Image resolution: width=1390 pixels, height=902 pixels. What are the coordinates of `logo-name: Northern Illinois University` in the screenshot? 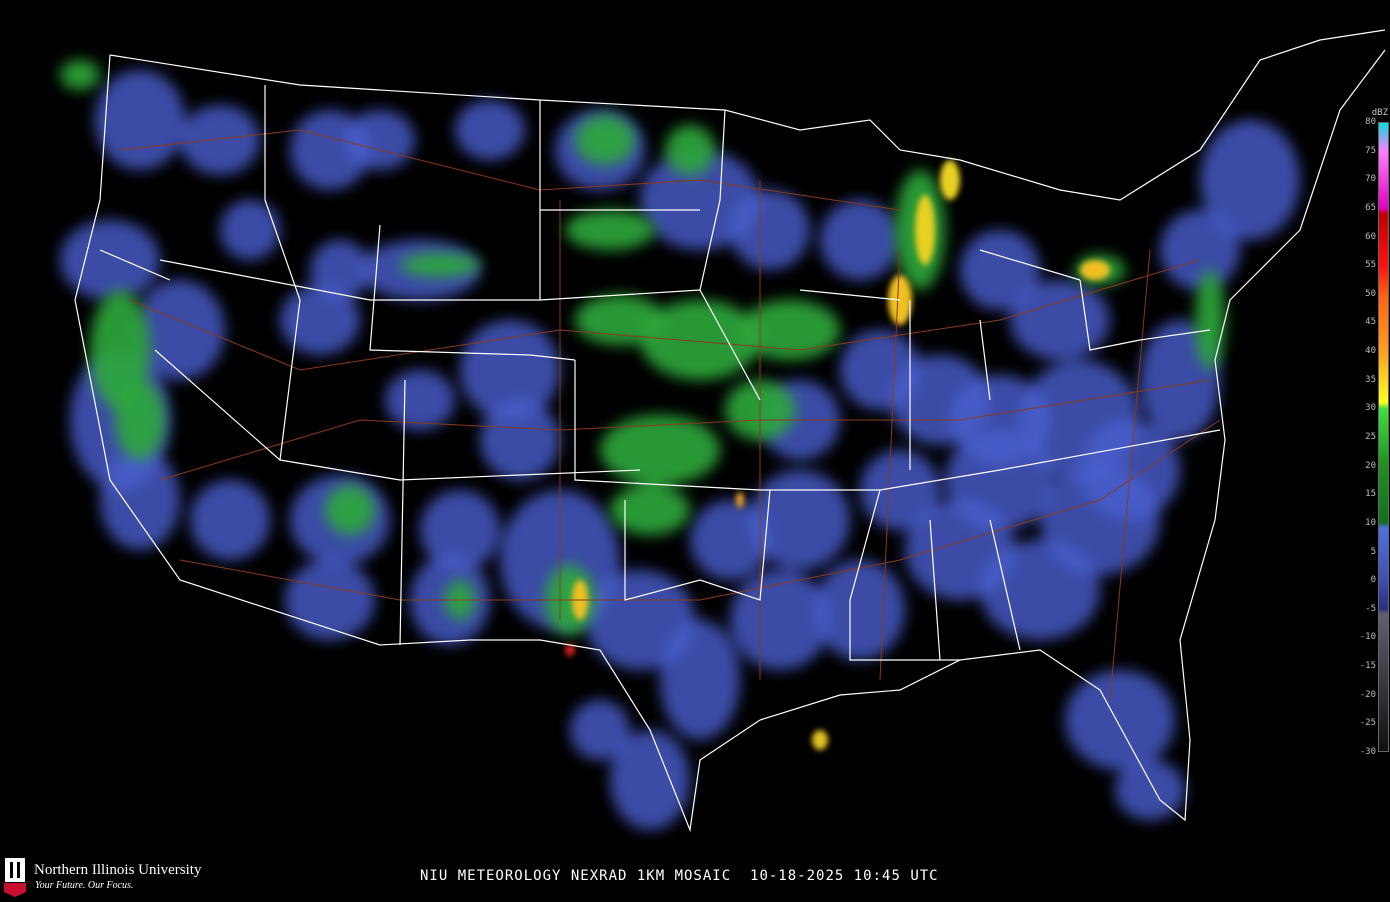 It's located at (118, 870).